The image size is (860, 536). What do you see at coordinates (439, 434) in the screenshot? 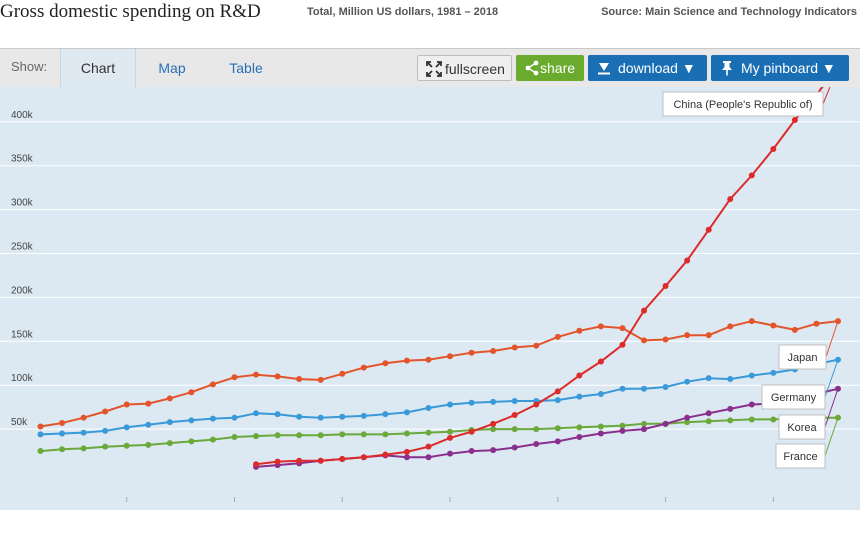
I see `series-line-france` at bounding box center [439, 434].